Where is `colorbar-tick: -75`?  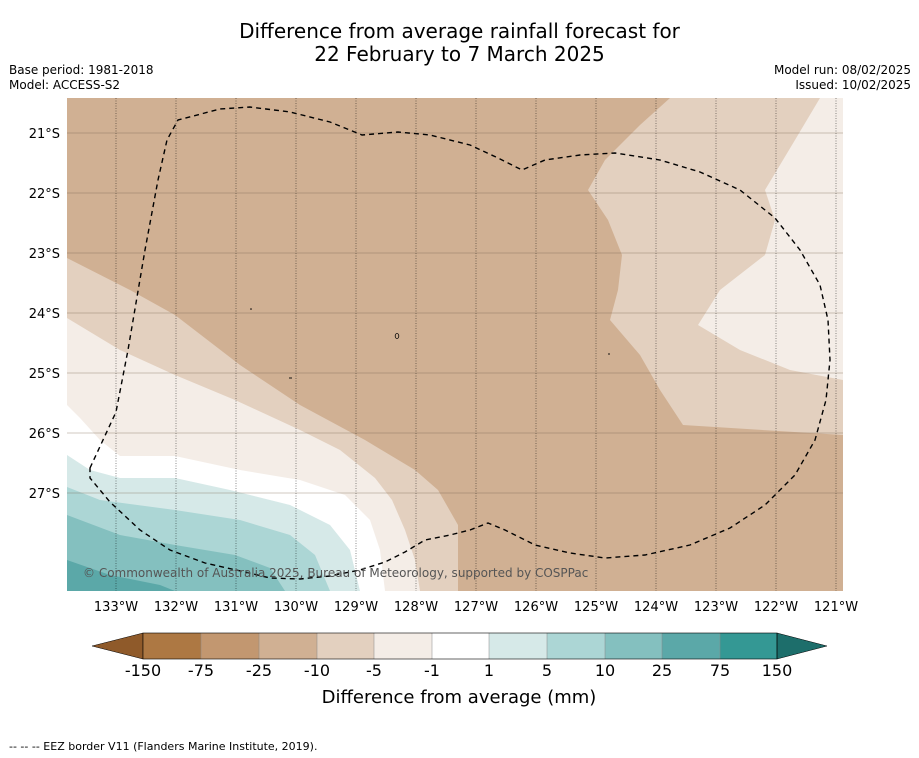 colorbar-tick: -75 is located at coordinates (201, 670).